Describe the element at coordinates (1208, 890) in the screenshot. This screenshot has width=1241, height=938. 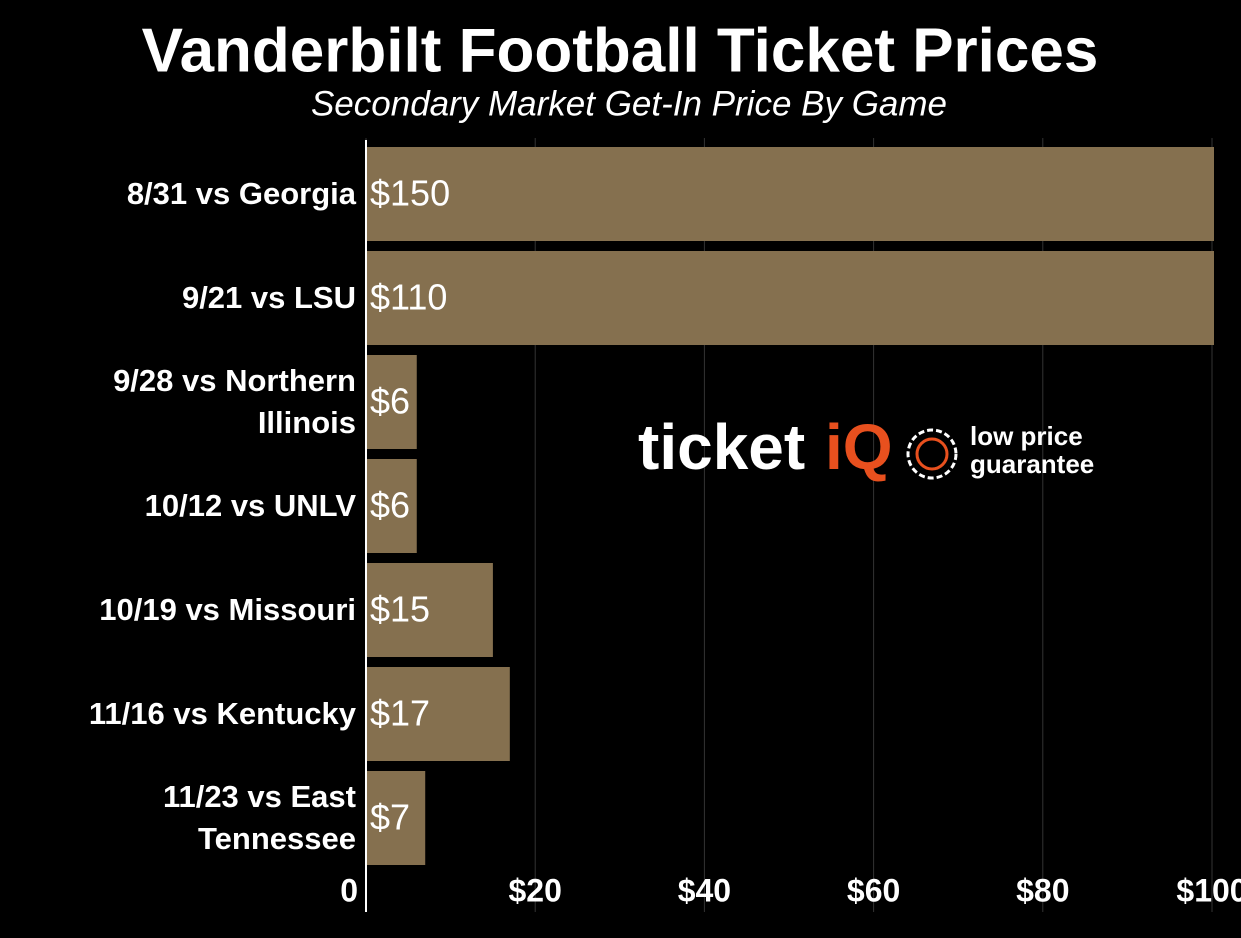
I see `x-tick-label: $100` at that location.